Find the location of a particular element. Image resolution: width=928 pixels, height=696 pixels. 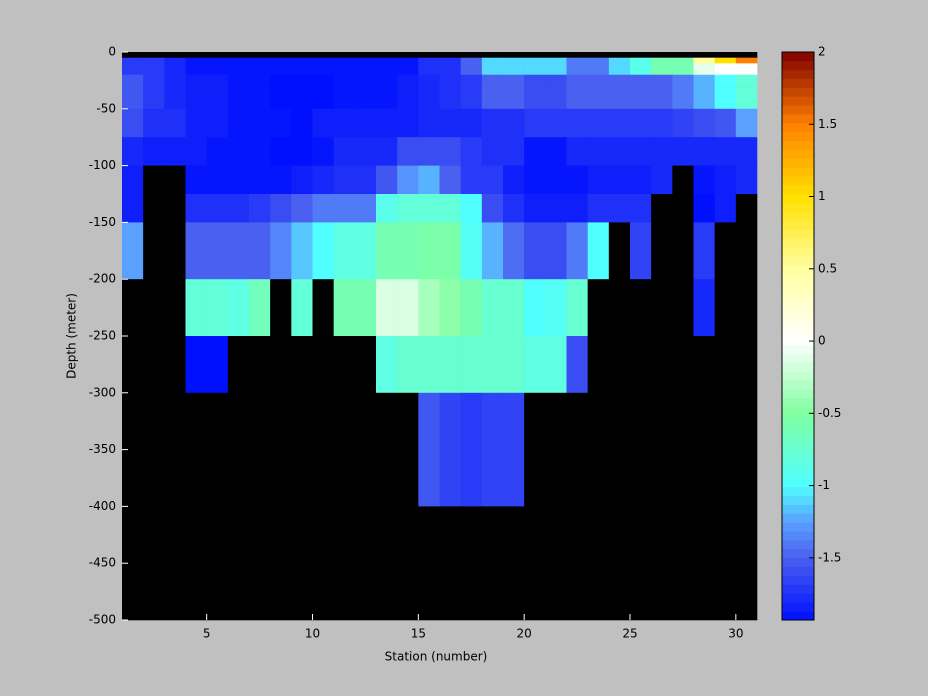

y-tick-label: -450 is located at coordinates (102, 563).